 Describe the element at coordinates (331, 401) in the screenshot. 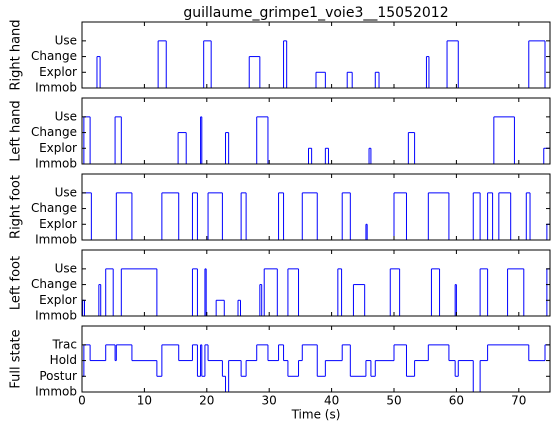

I see `x-tick-label: 40` at that location.